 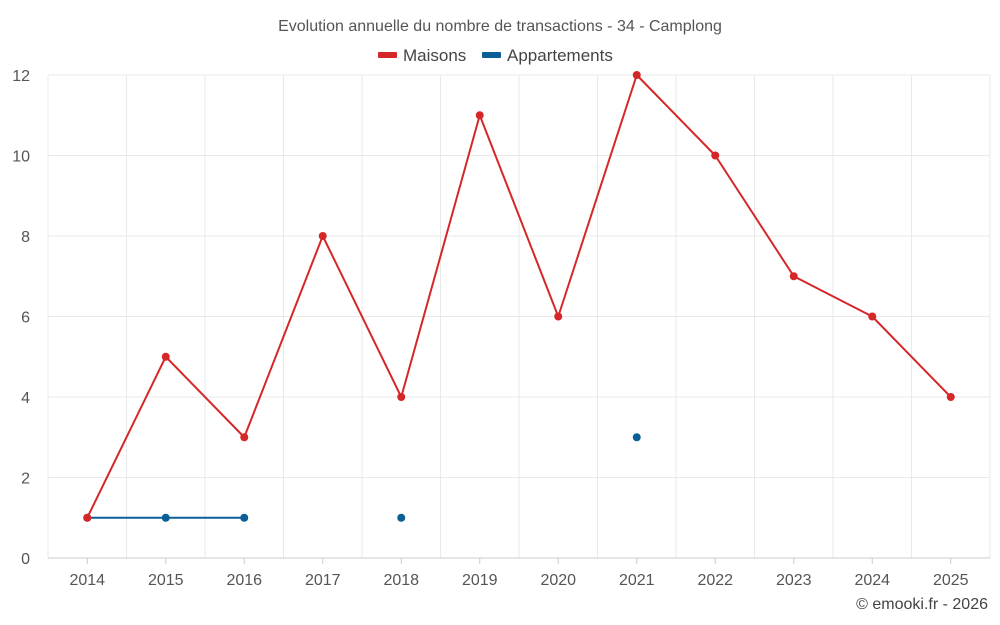 I want to click on legend-item-maisons: Maisons, so click(x=422, y=55).